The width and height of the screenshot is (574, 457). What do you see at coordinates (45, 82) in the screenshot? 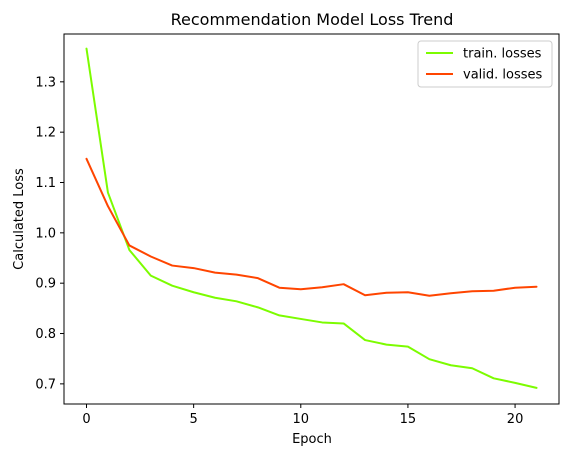
I see `y-tick-label: 1.3` at bounding box center [45, 82].